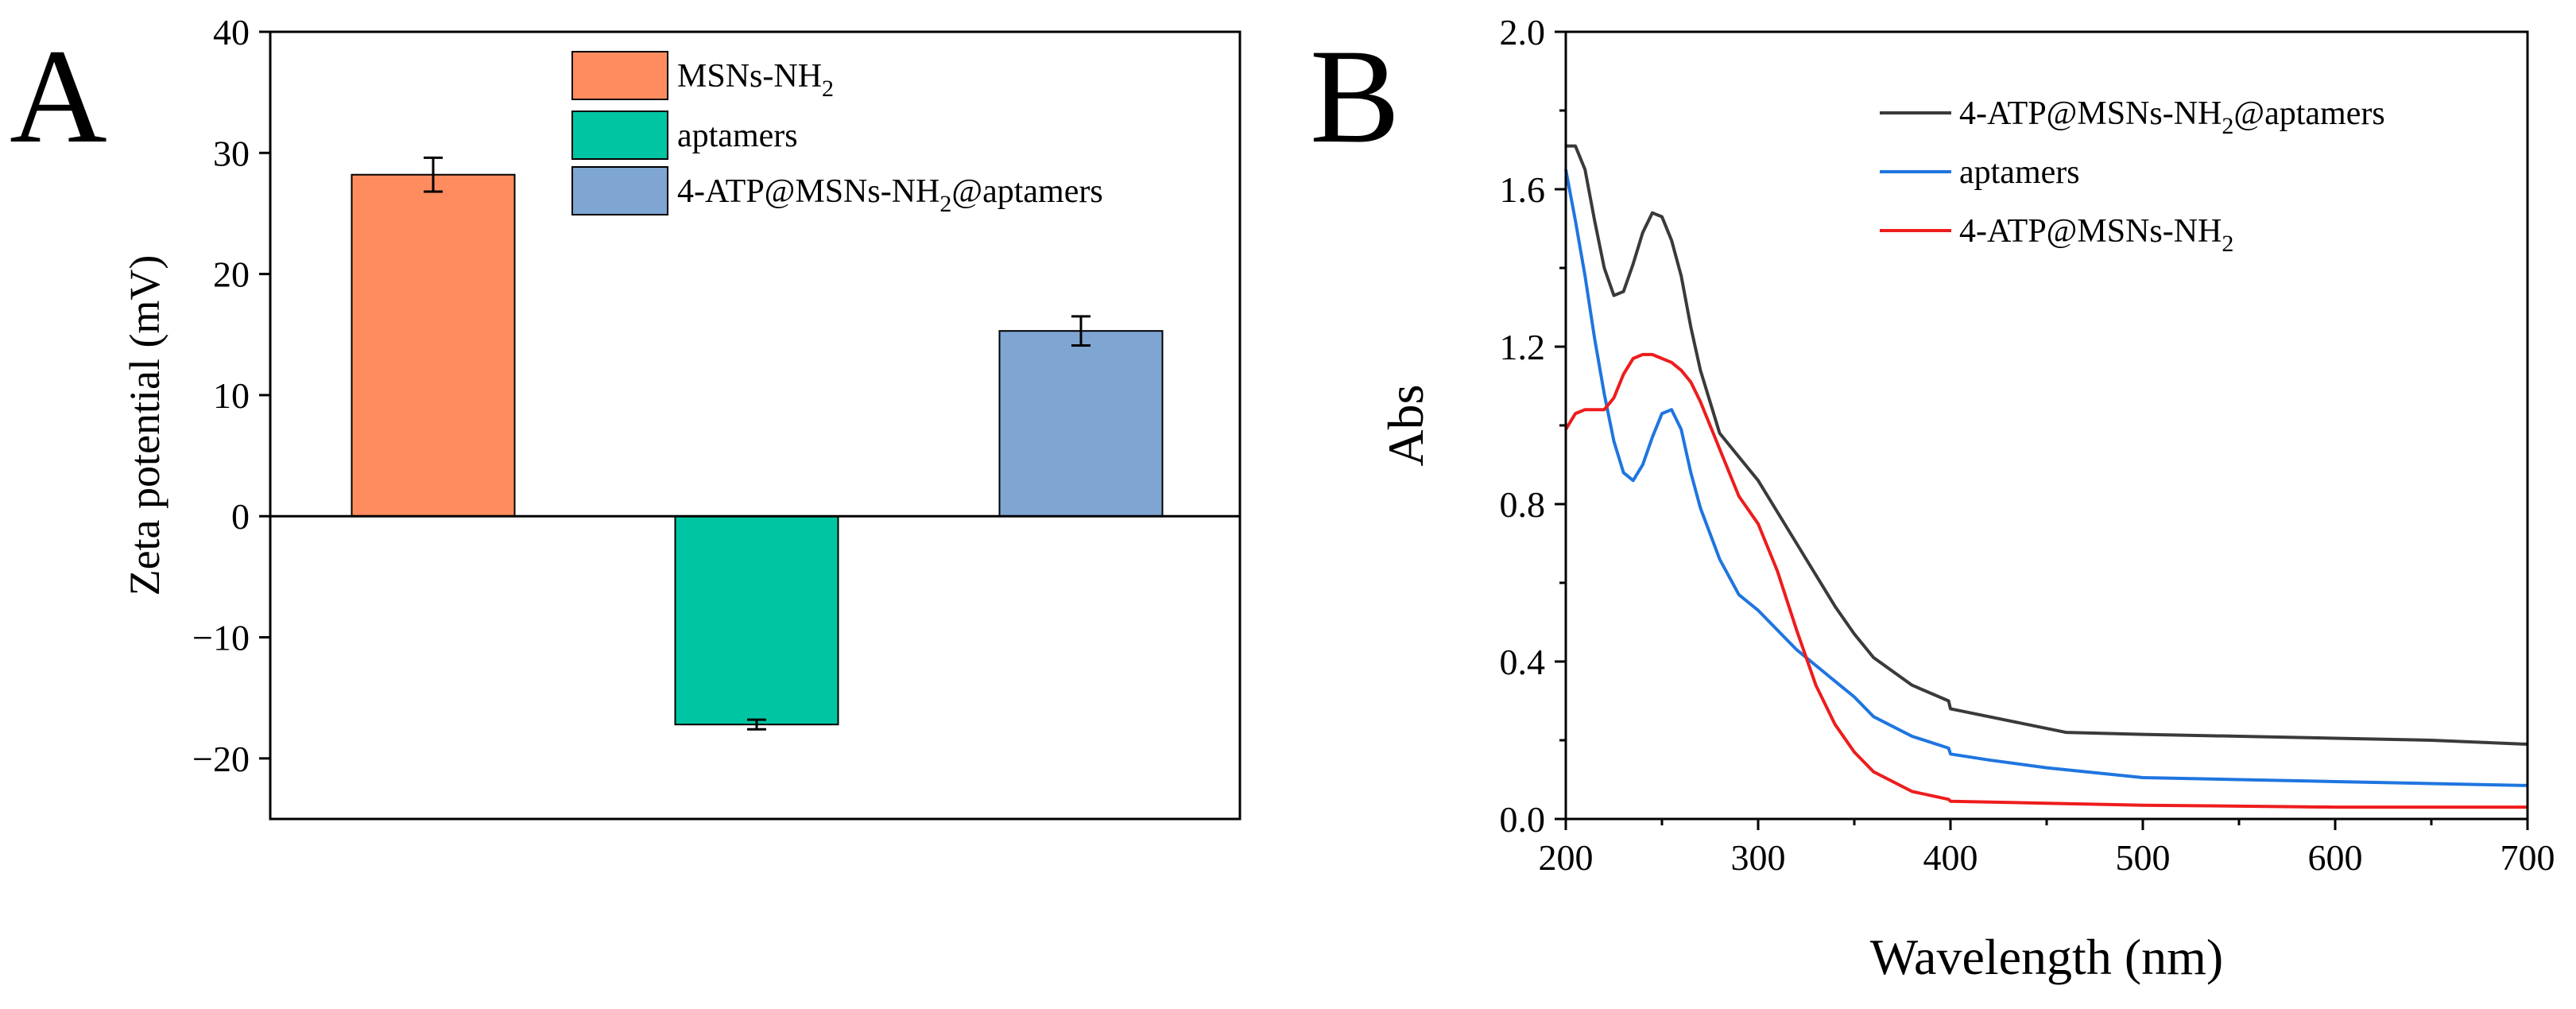 The height and width of the screenshot is (1009, 2576). I want to click on y-axis-ticks: 0.0 0.4 0.8 1.2 1.6 2.0, so click(1533, 426).